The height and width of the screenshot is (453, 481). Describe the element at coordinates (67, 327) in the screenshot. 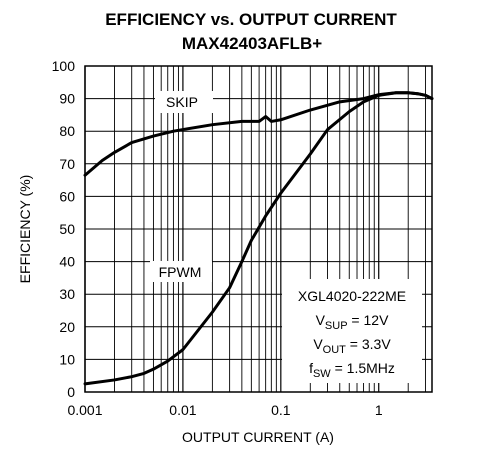

I see `y-tick-label: 20` at that location.